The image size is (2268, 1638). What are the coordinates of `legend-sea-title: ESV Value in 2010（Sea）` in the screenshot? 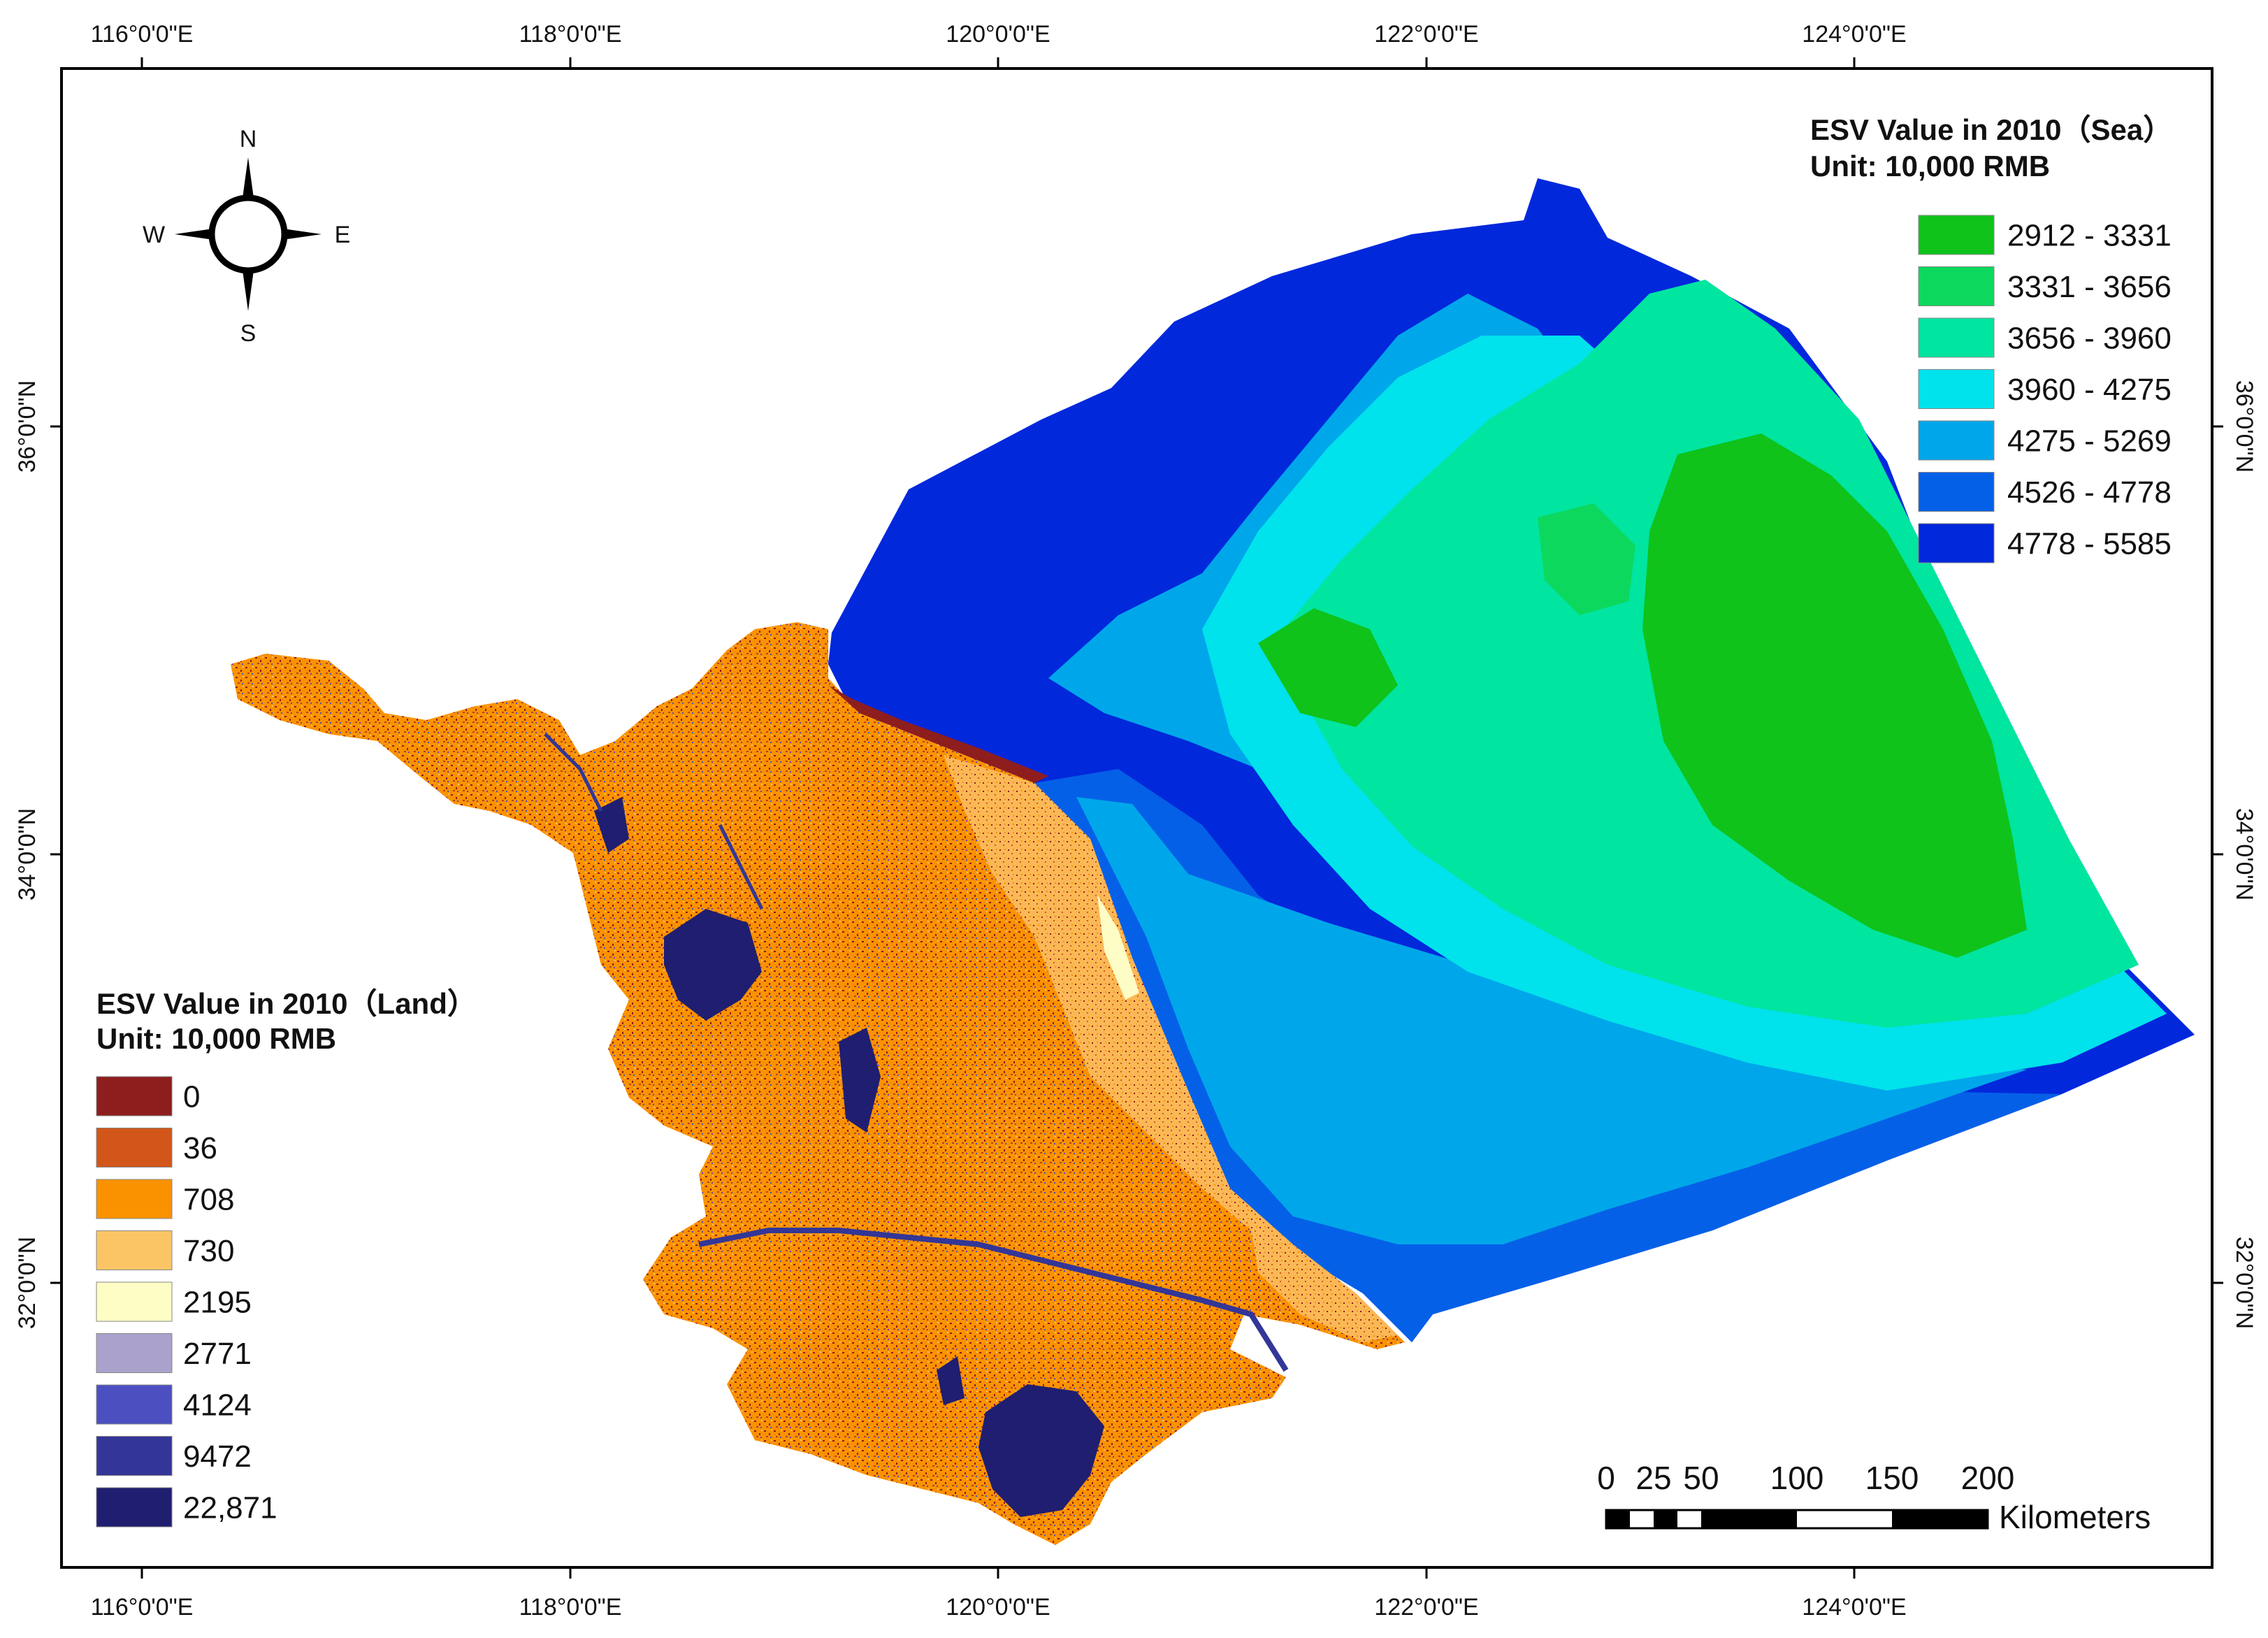 It's located at (1991, 129).